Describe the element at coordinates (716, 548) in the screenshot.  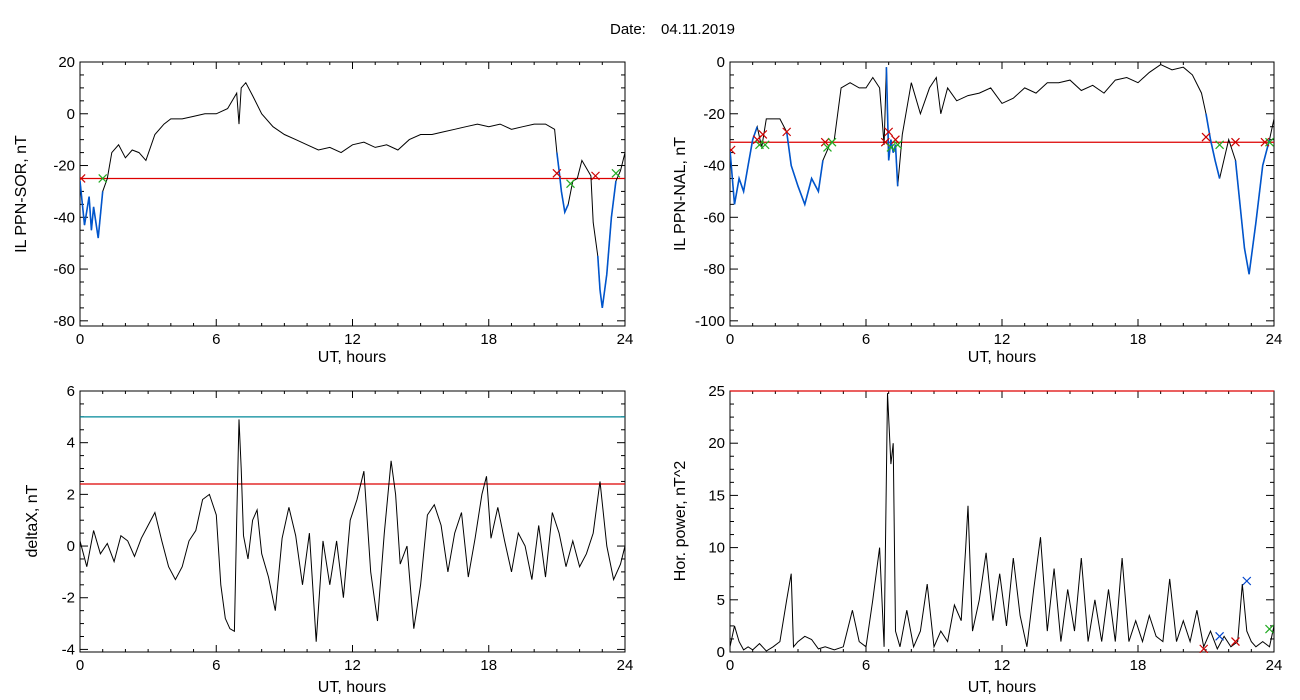
I see `y-tick-label: 10` at that location.